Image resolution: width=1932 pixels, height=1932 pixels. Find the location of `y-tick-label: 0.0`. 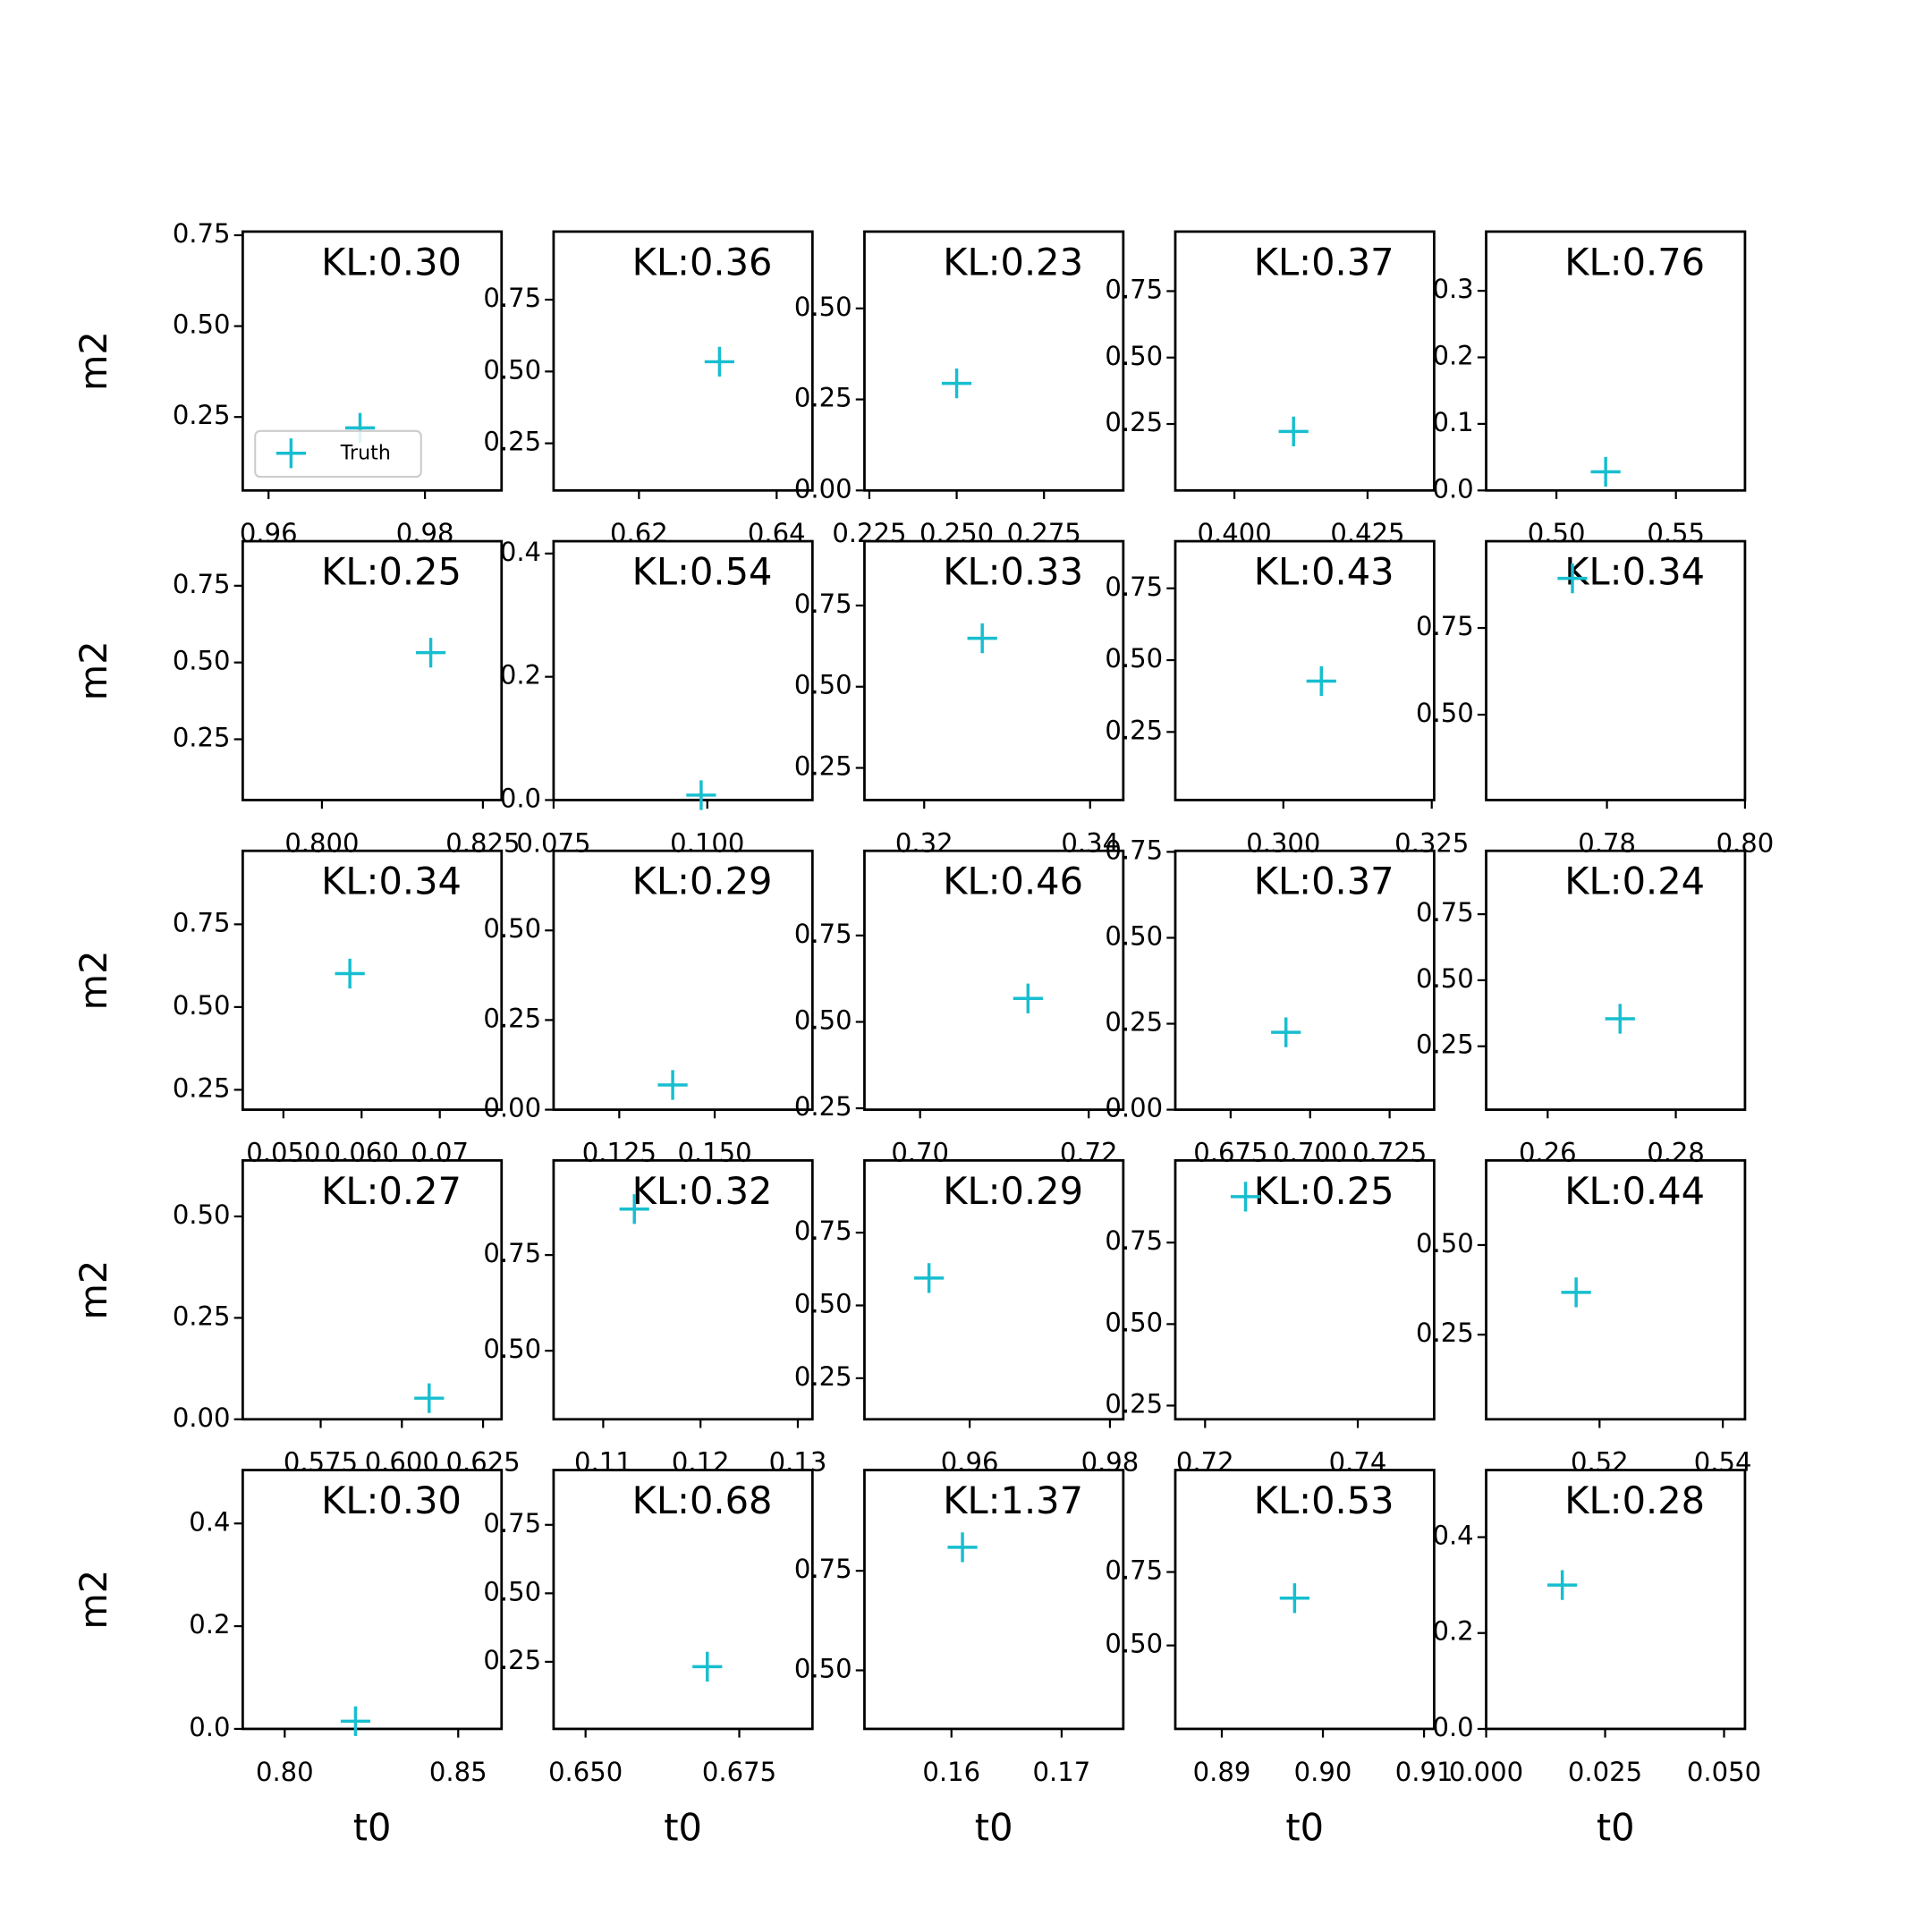

y-tick-label: 0.0 is located at coordinates (520, 798).